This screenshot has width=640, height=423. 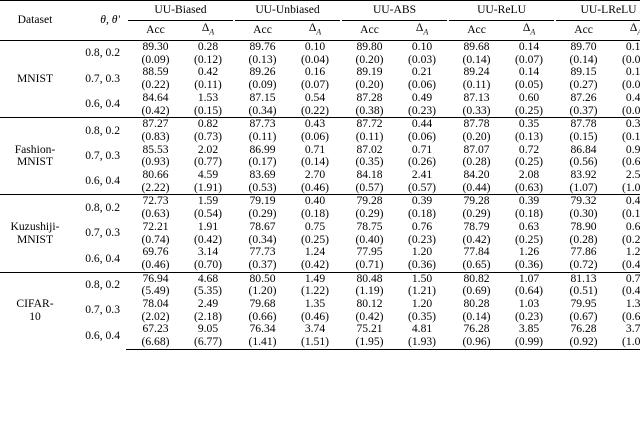 I want to click on acc-value: 87.15, so click(x=262, y=97).